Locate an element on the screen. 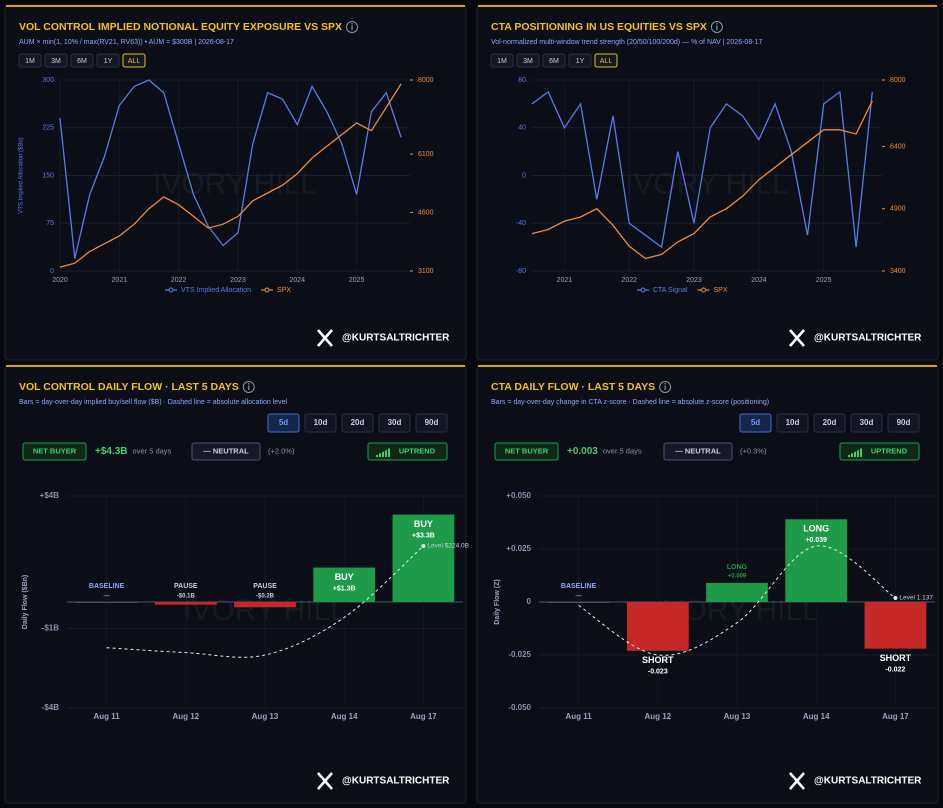 The width and height of the screenshot is (943, 808). x-tick-label: Aug 17 is located at coordinates (895, 716).